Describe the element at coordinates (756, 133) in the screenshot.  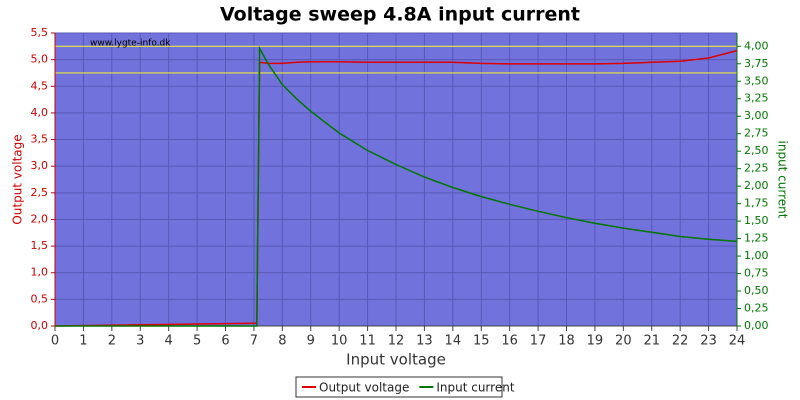
I see `y2-tick-label: 2,75` at that location.